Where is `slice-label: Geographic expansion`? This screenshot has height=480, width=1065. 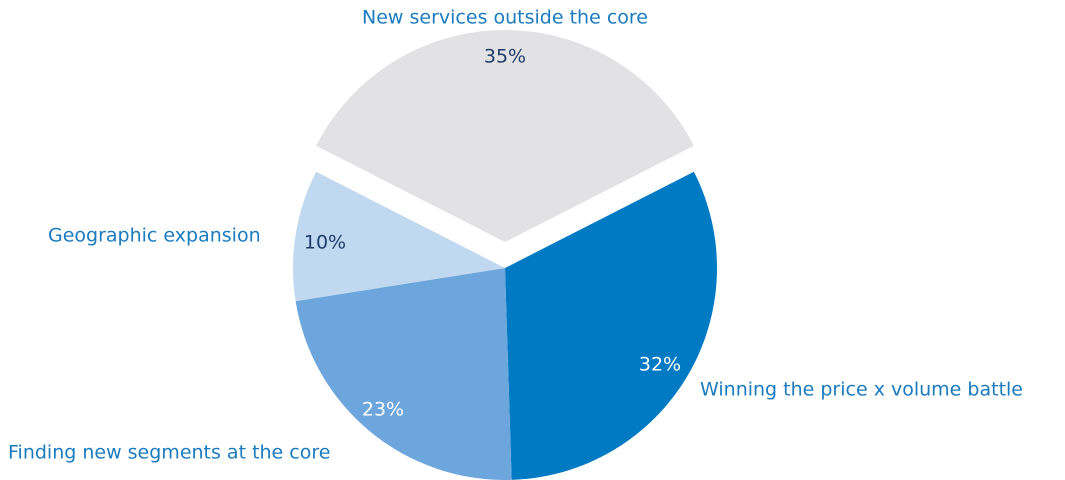 slice-label: Geographic expansion is located at coordinates (154, 236).